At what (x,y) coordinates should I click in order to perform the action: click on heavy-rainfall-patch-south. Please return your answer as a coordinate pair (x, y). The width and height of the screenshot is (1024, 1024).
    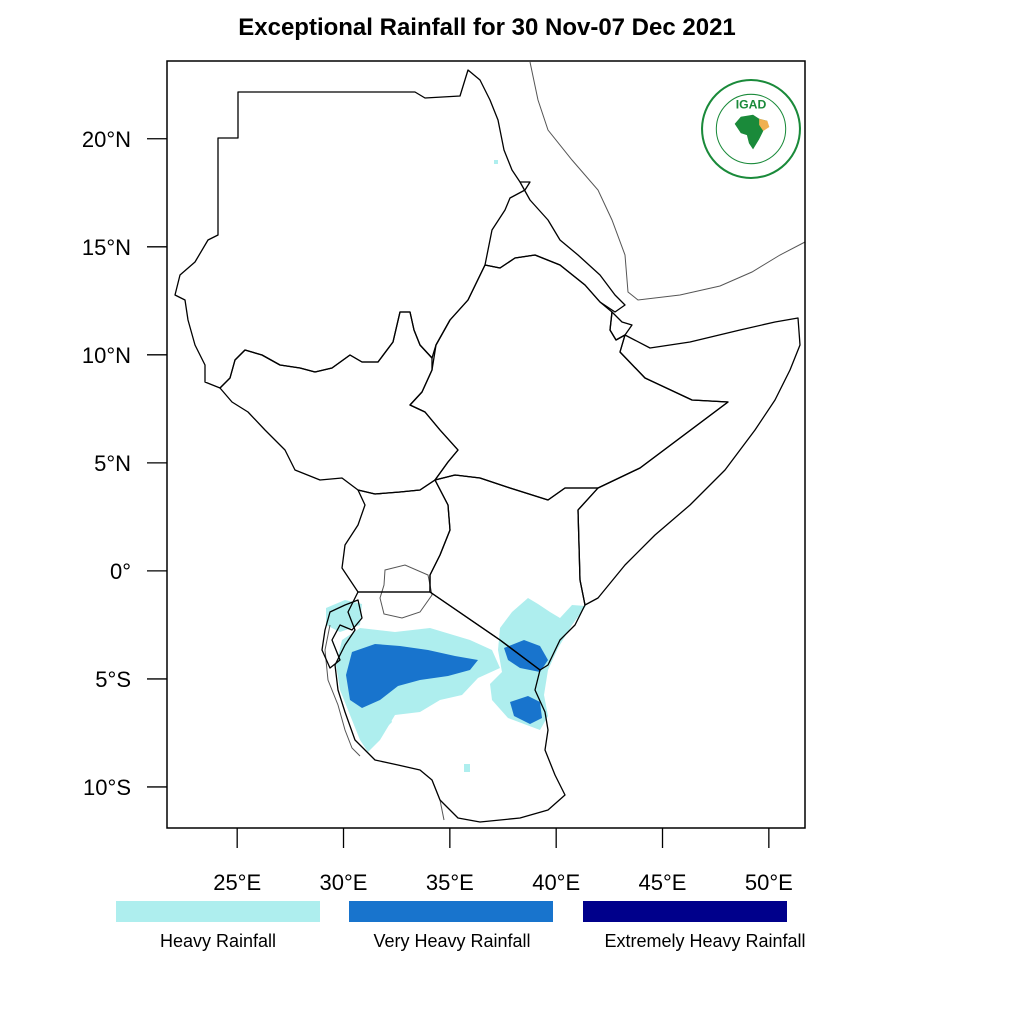
    Looking at the image, I should click on (381, 719).